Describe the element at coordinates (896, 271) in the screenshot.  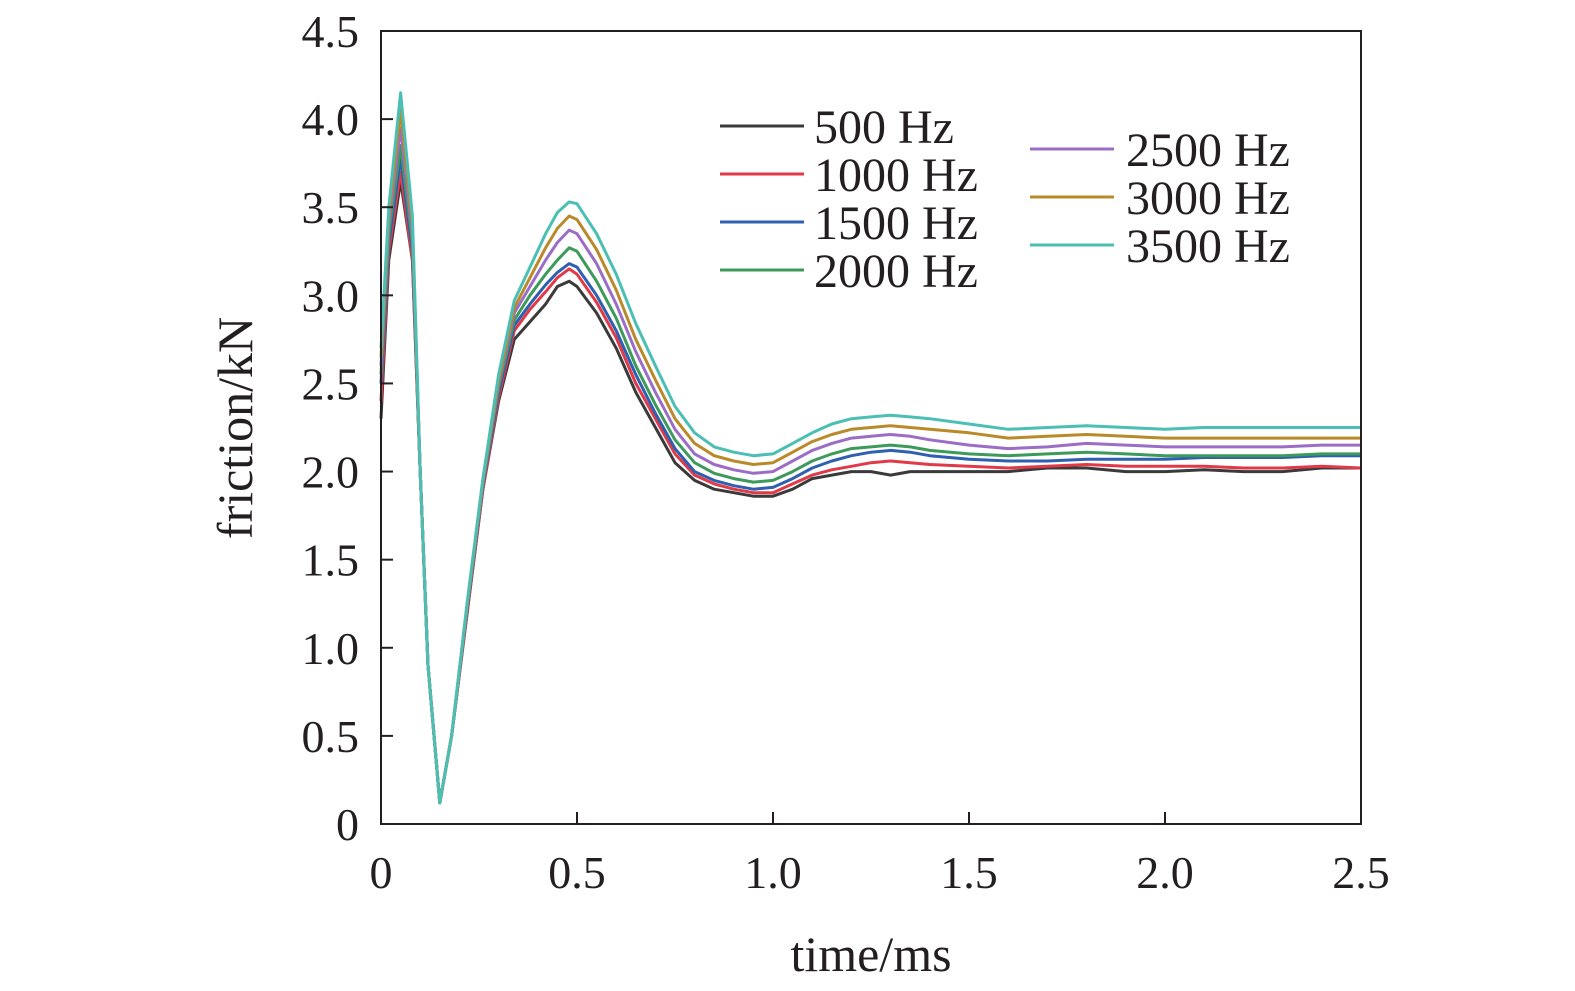
I see `legend-label: 2000 Hz` at that location.